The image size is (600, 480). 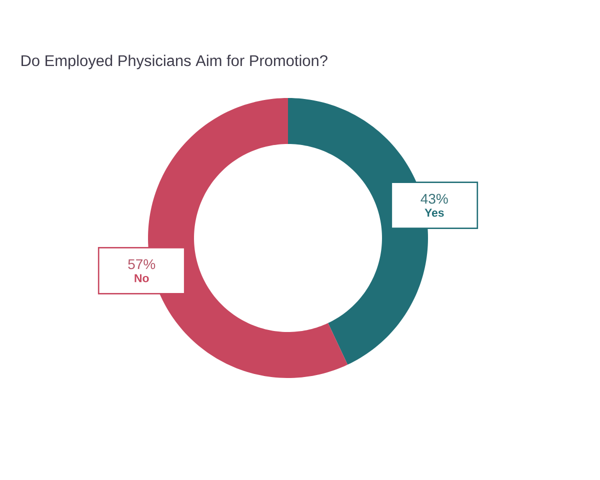 What do you see at coordinates (142, 264) in the screenshot?
I see `data-label: 57%` at bounding box center [142, 264].